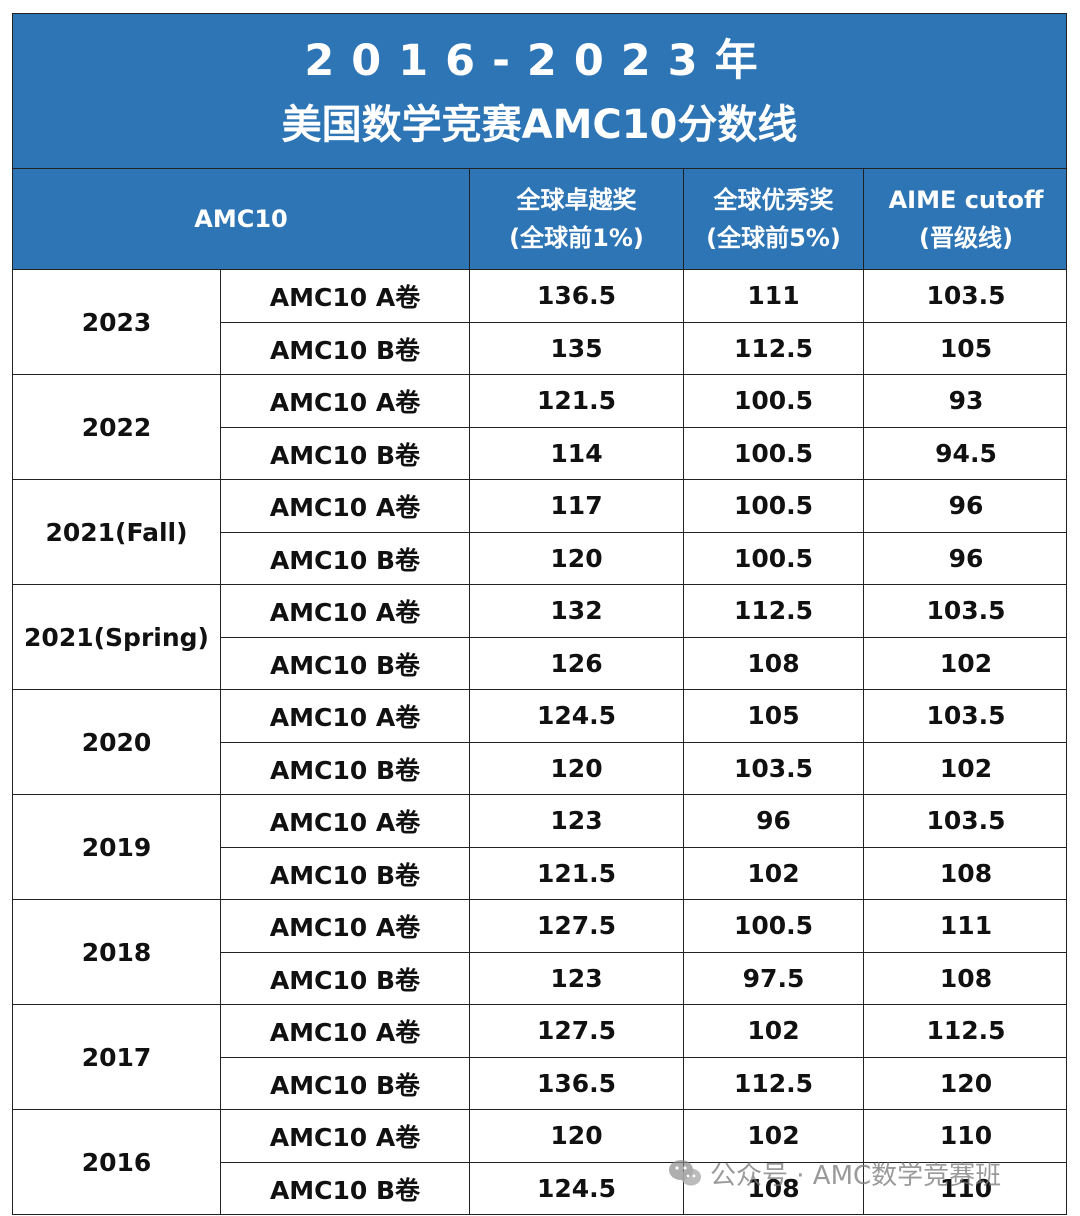 The height and width of the screenshot is (1216, 1080). What do you see at coordinates (117, 952) in the screenshot?
I see `year-cell: 2018` at bounding box center [117, 952].